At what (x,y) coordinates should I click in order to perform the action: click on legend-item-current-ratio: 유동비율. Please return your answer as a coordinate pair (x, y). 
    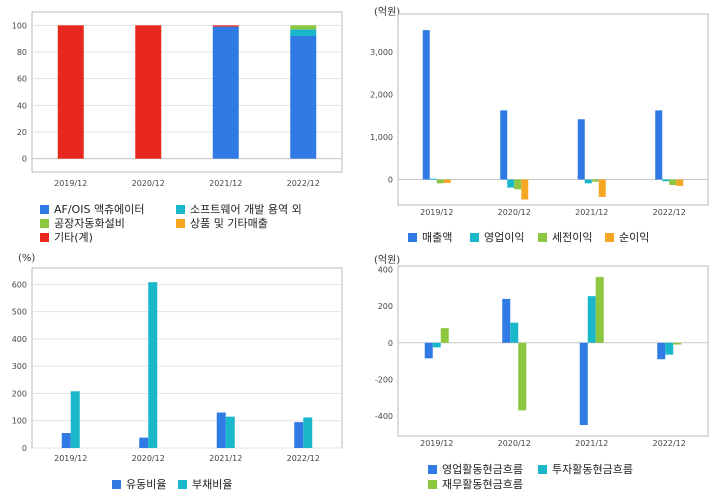
    Looking at the image, I should click on (139, 484).